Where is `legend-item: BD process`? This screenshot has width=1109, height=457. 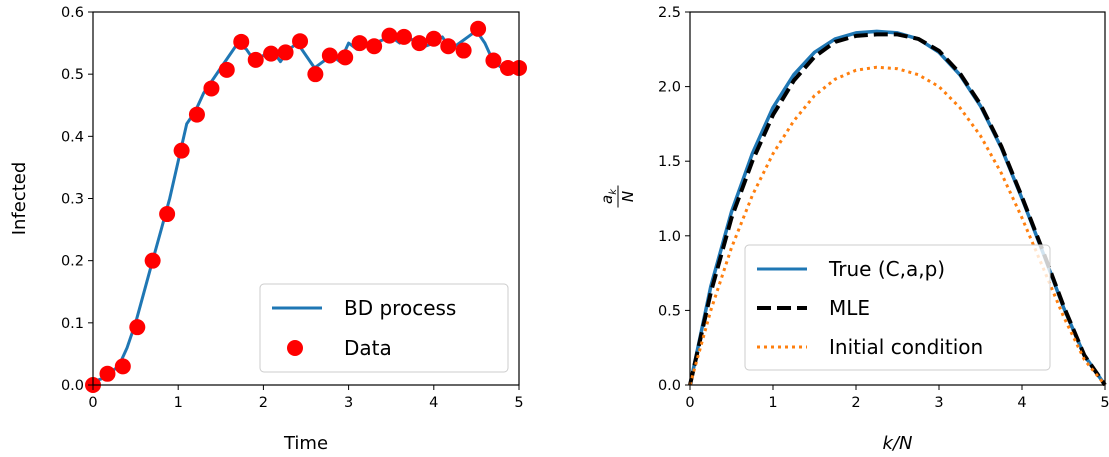 legend-item: BD process is located at coordinates (364, 308).